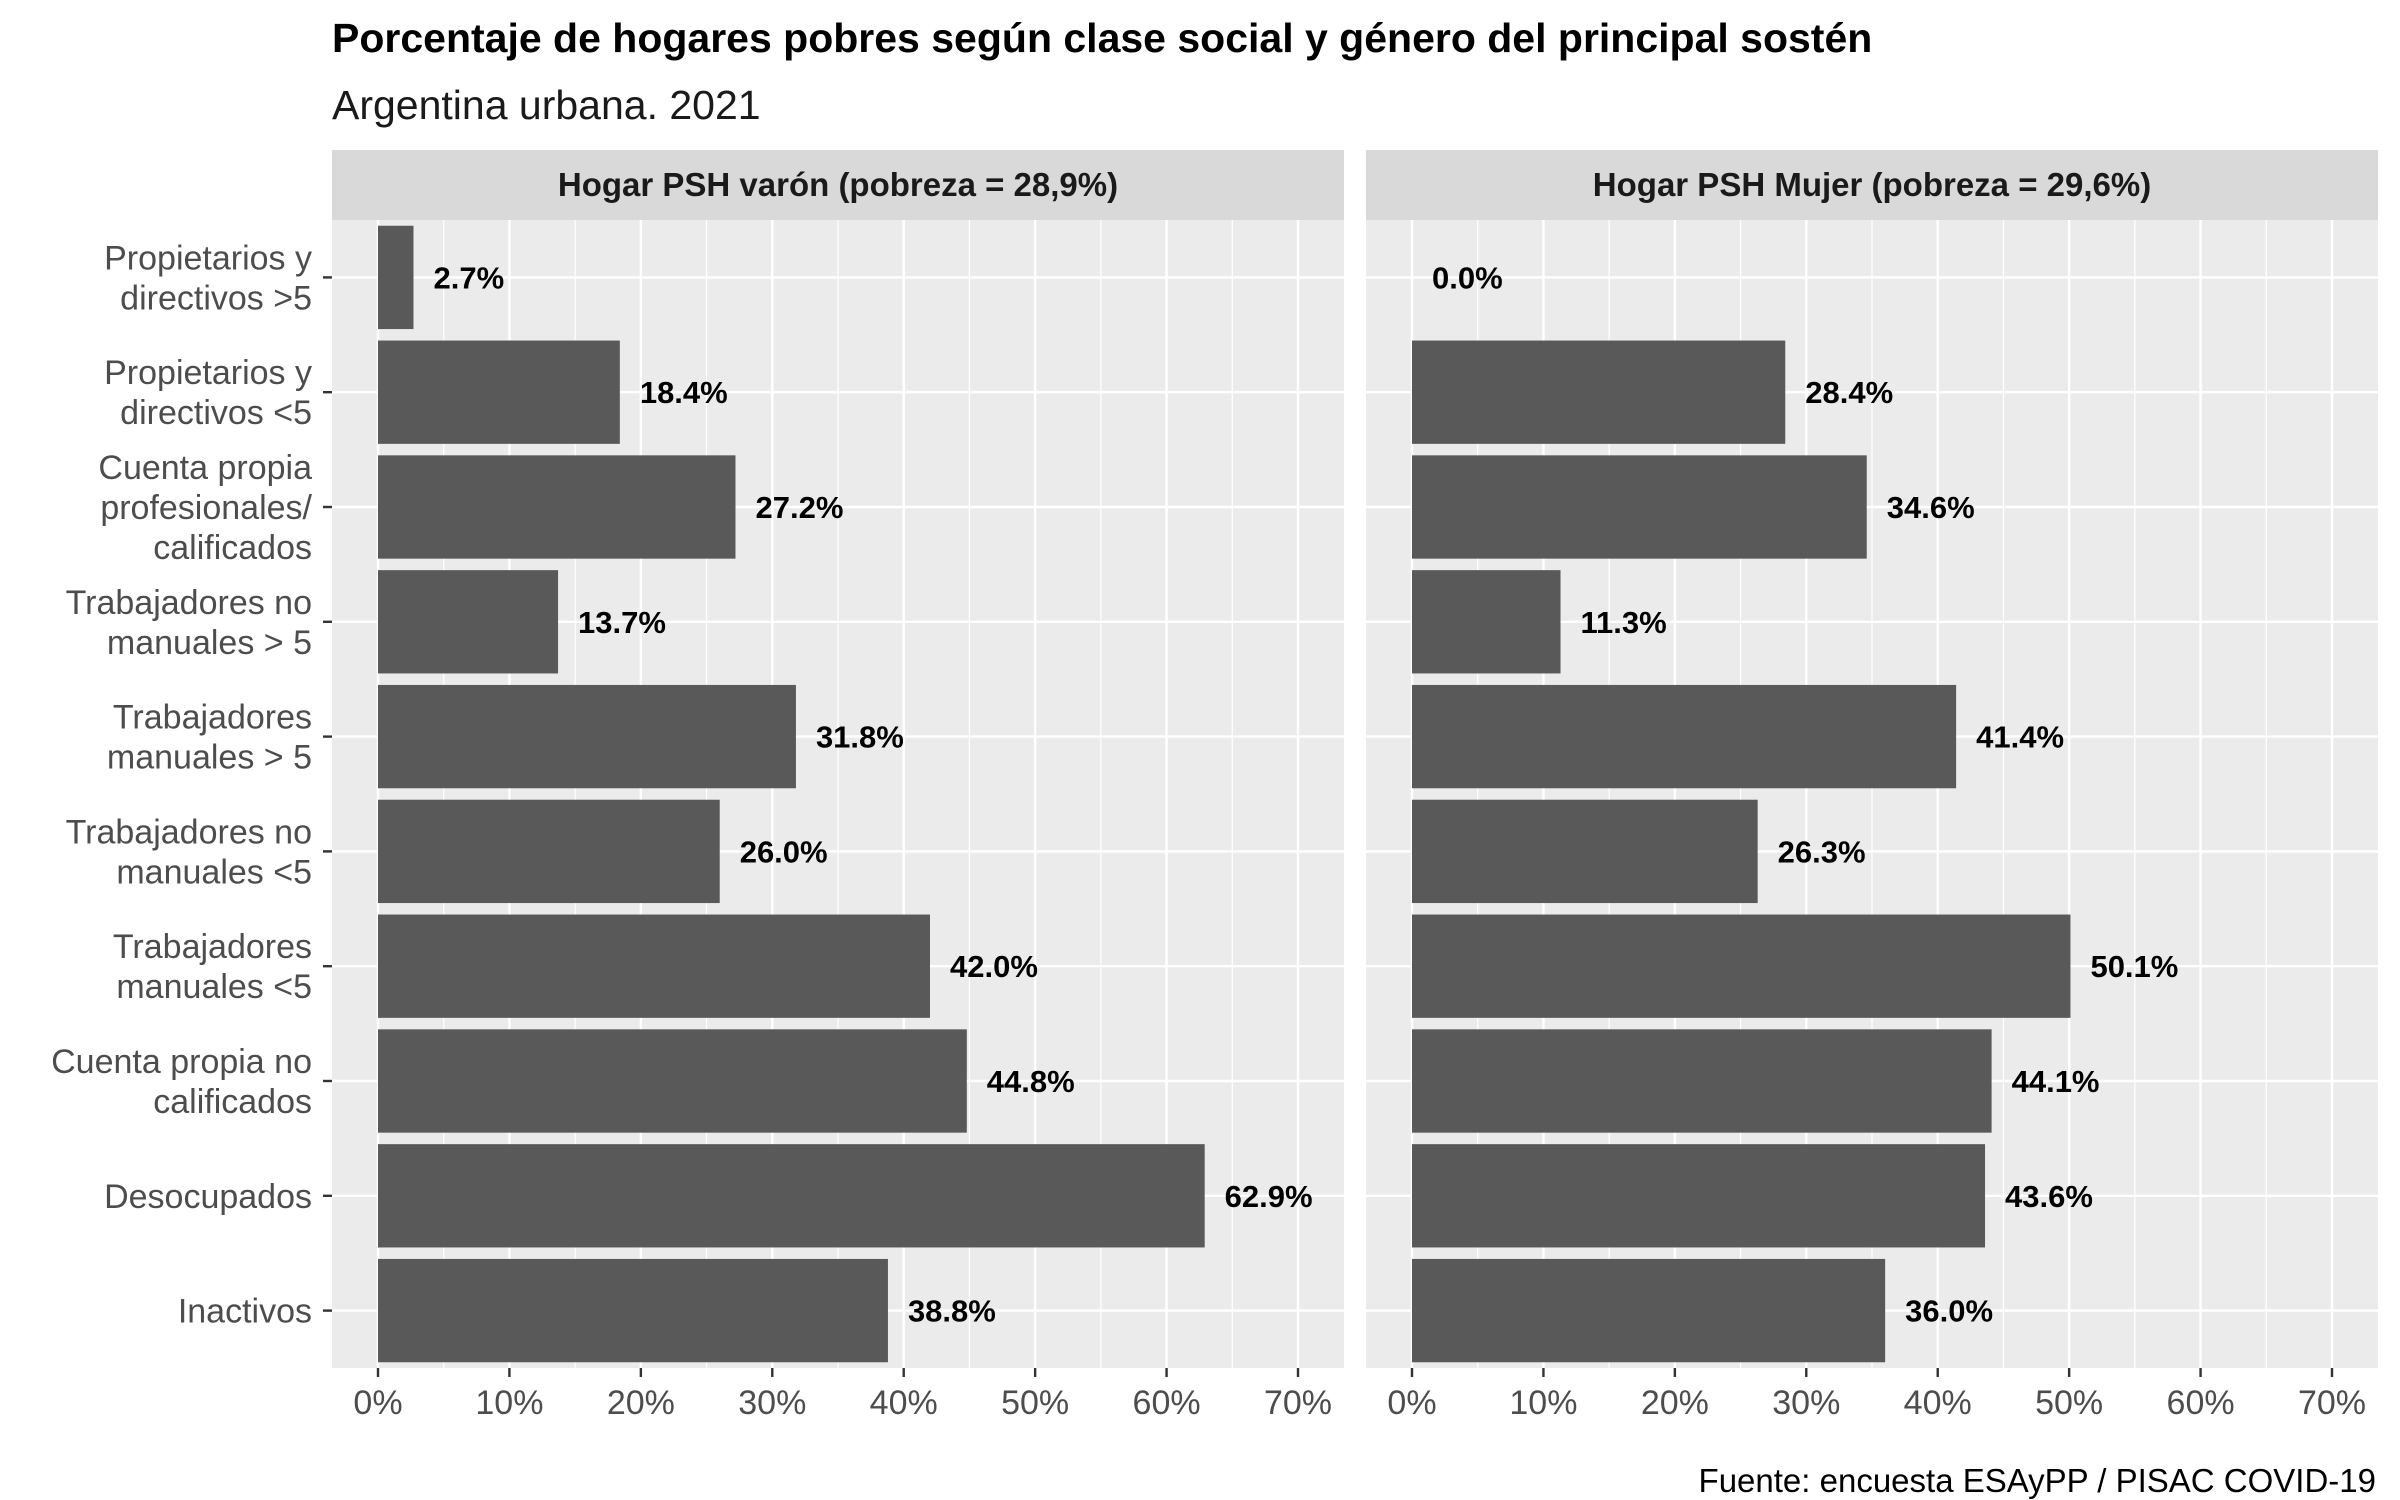 The height and width of the screenshot is (1500, 2400). I want to click on bar-value-label: 28.4%, so click(1849, 392).